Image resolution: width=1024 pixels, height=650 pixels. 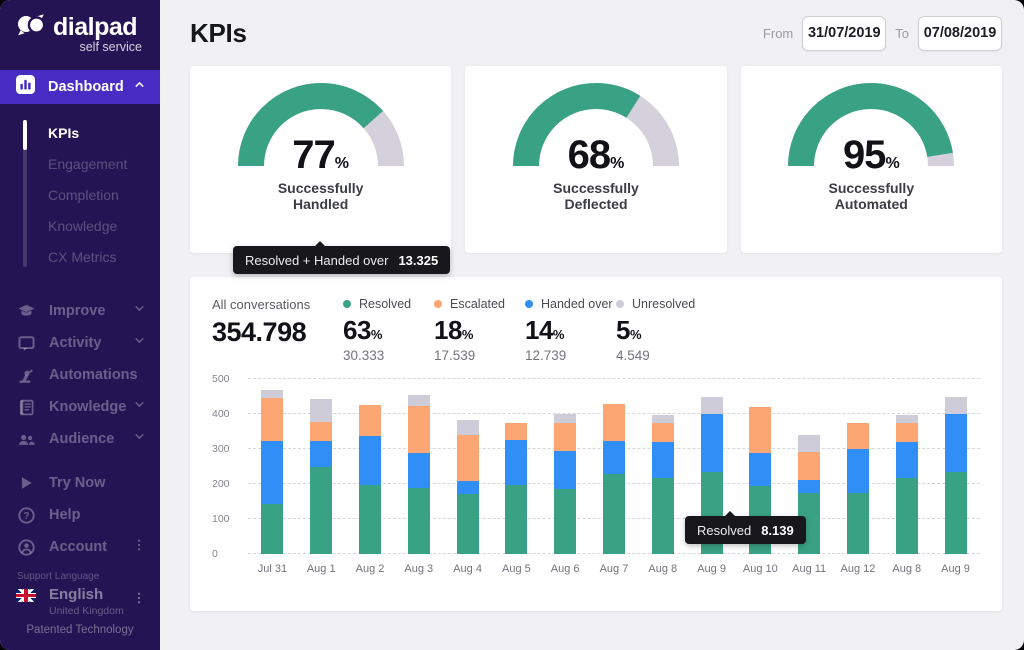 I want to click on gauge-label: Successfully Handled, so click(x=320, y=196).